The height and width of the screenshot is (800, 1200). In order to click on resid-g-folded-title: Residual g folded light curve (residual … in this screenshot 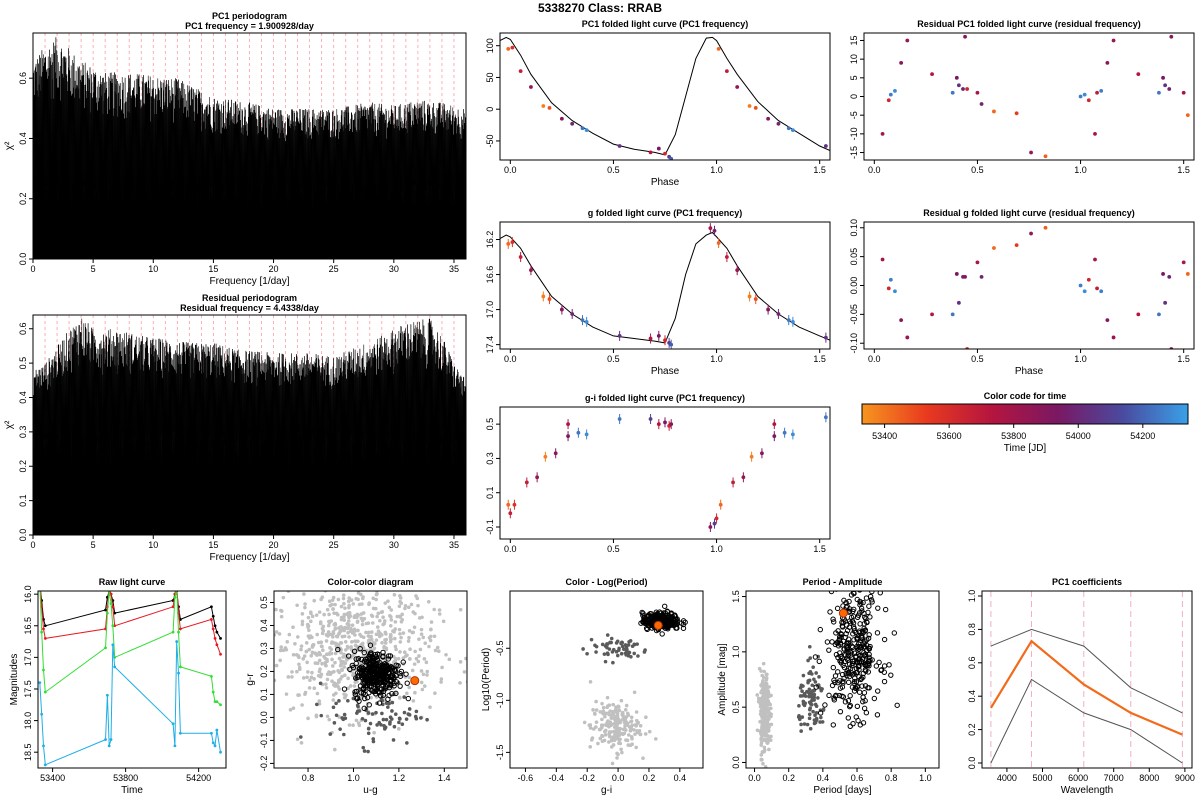, I will do `click(1029, 213)`.